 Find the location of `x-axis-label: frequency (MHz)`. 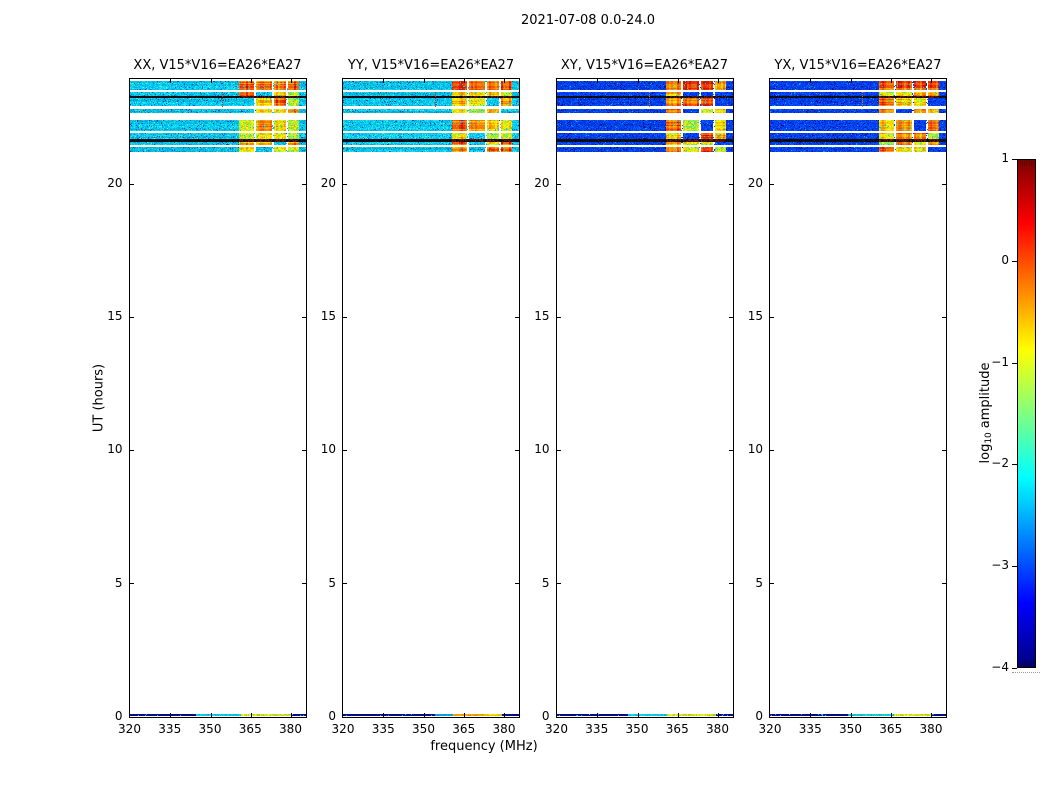

x-axis-label: frequency (MHz) is located at coordinates (484, 746).